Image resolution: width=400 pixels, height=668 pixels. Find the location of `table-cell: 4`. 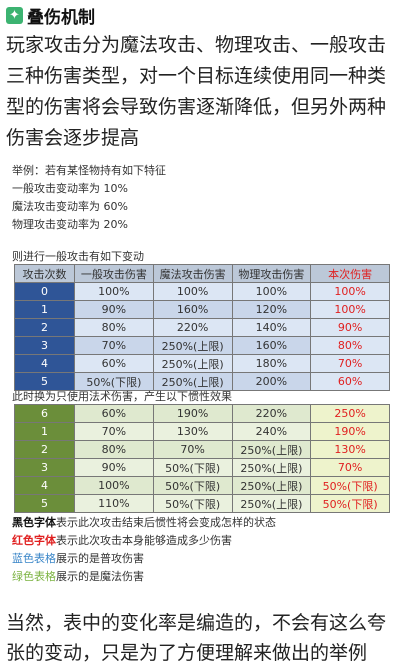

table-cell: 4 is located at coordinates (44, 363).